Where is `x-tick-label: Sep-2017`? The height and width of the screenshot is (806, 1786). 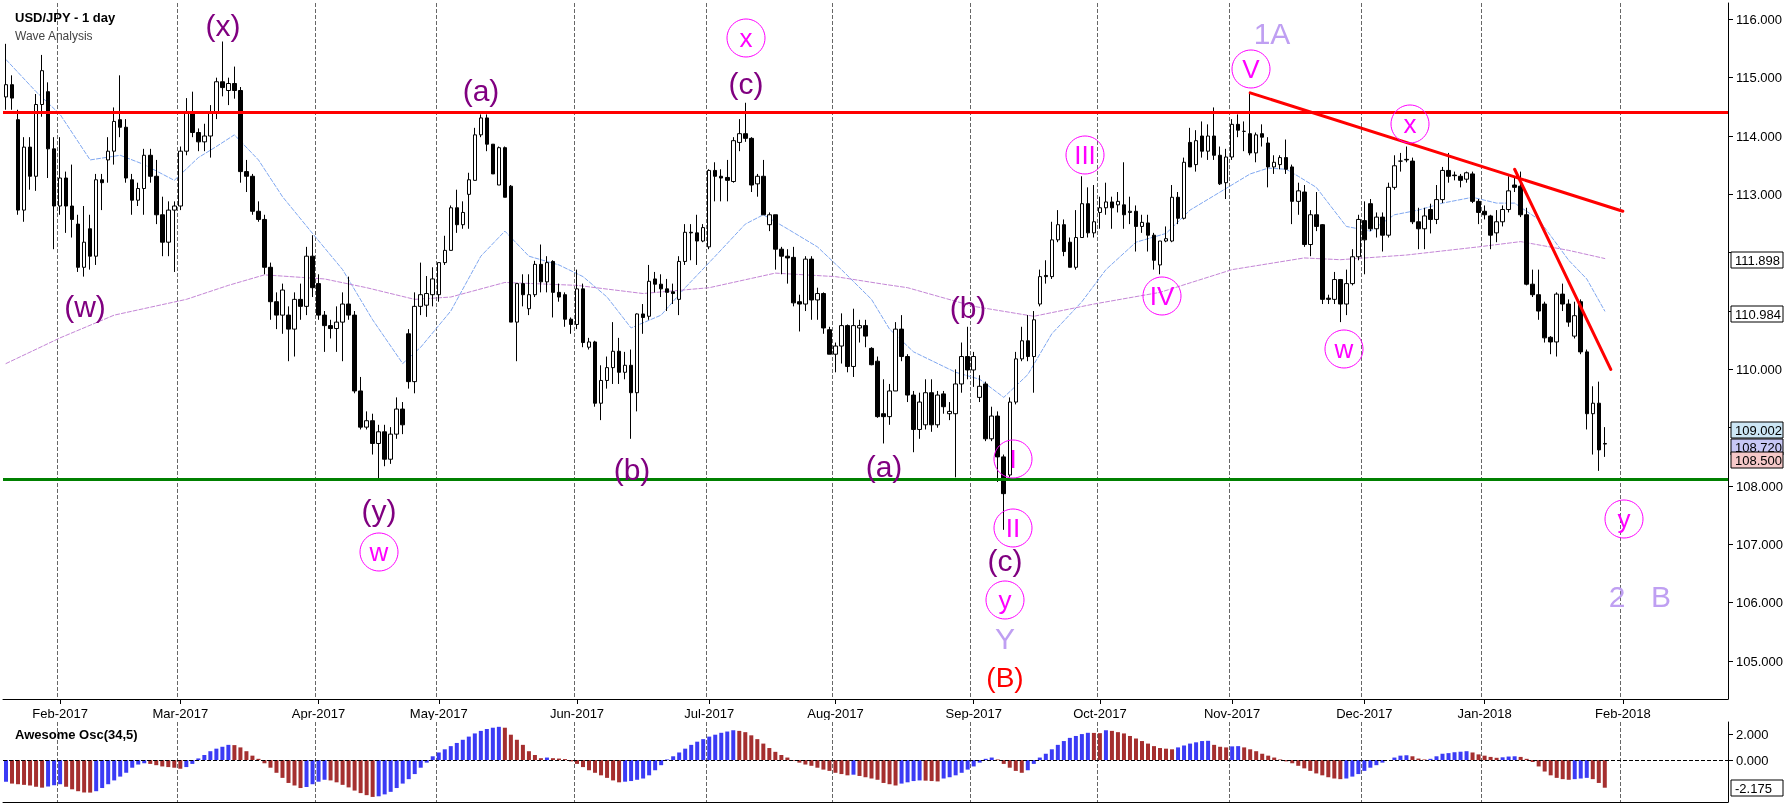 x-tick-label: Sep-2017 is located at coordinates (973, 713).